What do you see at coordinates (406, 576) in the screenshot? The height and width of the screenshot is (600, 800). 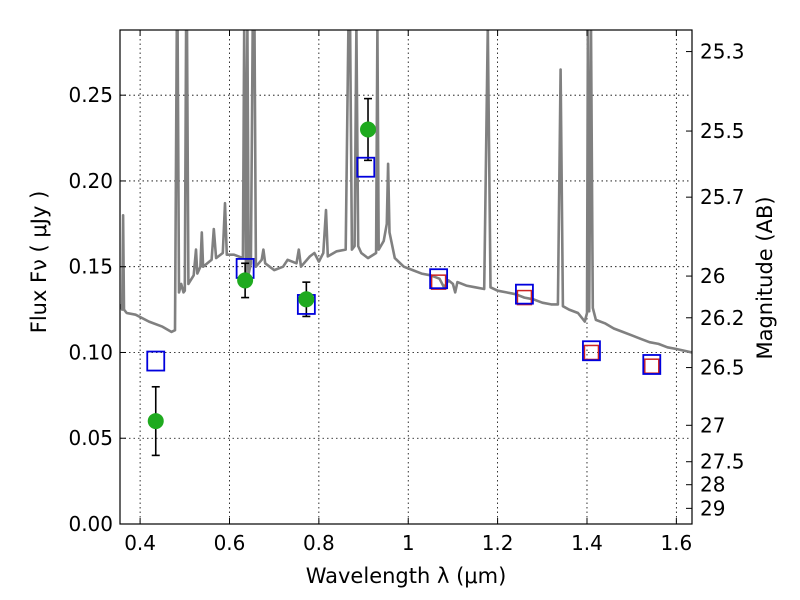 I see `x-axis-label: Wavelength λ (μm)` at bounding box center [406, 576].